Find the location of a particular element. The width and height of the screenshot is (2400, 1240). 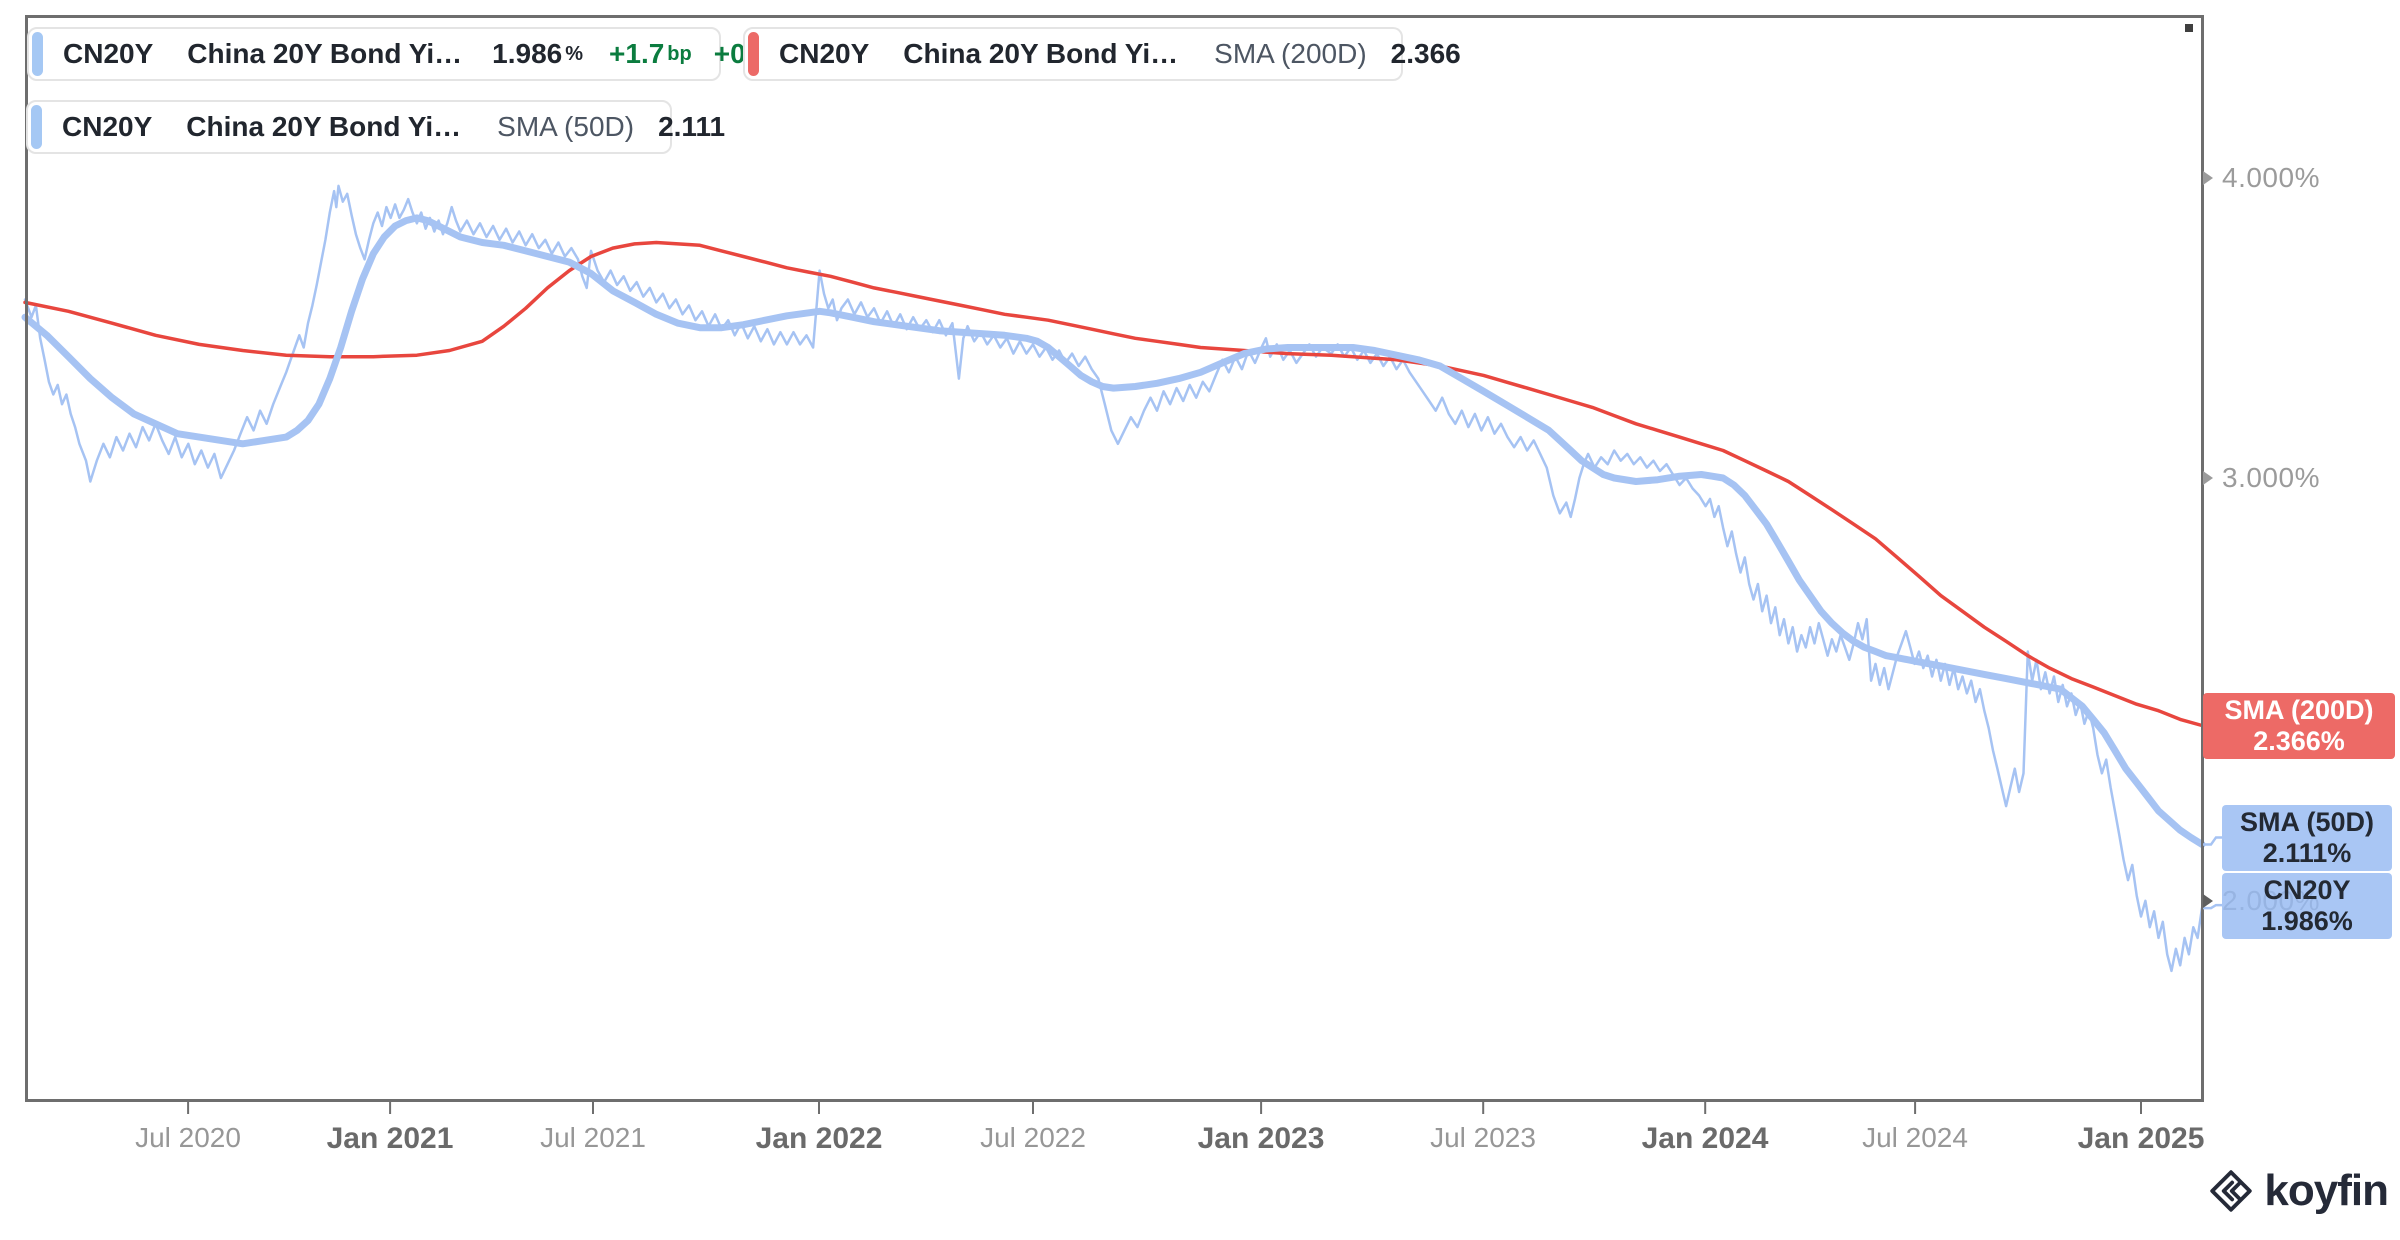

x-axis-label: Jan 2023 is located at coordinates (1261, 1138).